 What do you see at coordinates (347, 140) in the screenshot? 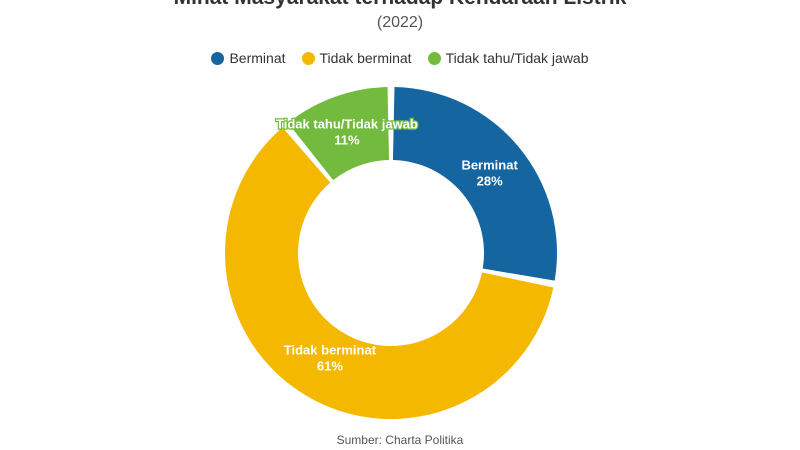
I see `slice-label-value-tidak-tahu: 11%` at bounding box center [347, 140].